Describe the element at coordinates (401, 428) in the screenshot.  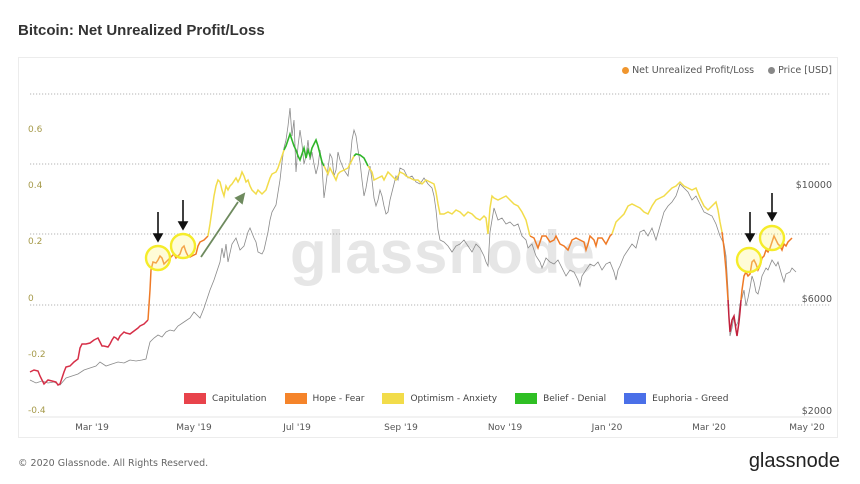
I see `x-tick: Sep '19` at that location.